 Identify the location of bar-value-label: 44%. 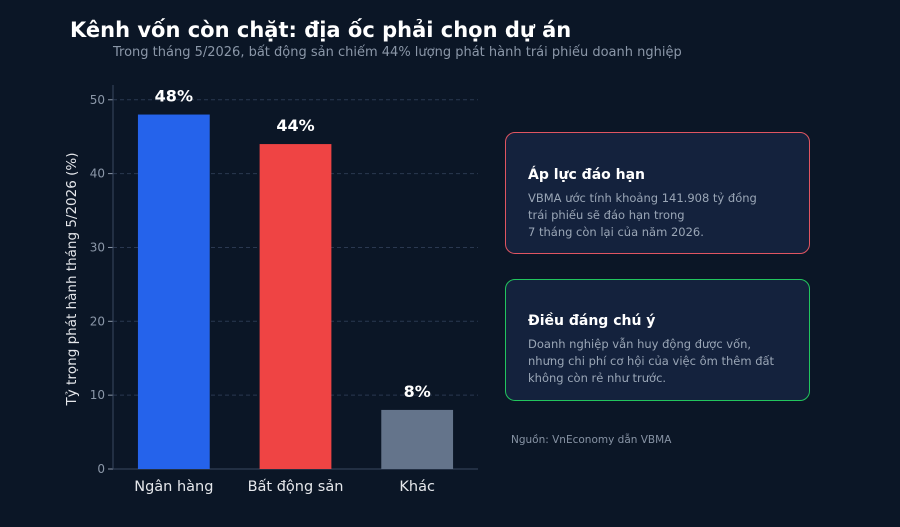
(295, 125).